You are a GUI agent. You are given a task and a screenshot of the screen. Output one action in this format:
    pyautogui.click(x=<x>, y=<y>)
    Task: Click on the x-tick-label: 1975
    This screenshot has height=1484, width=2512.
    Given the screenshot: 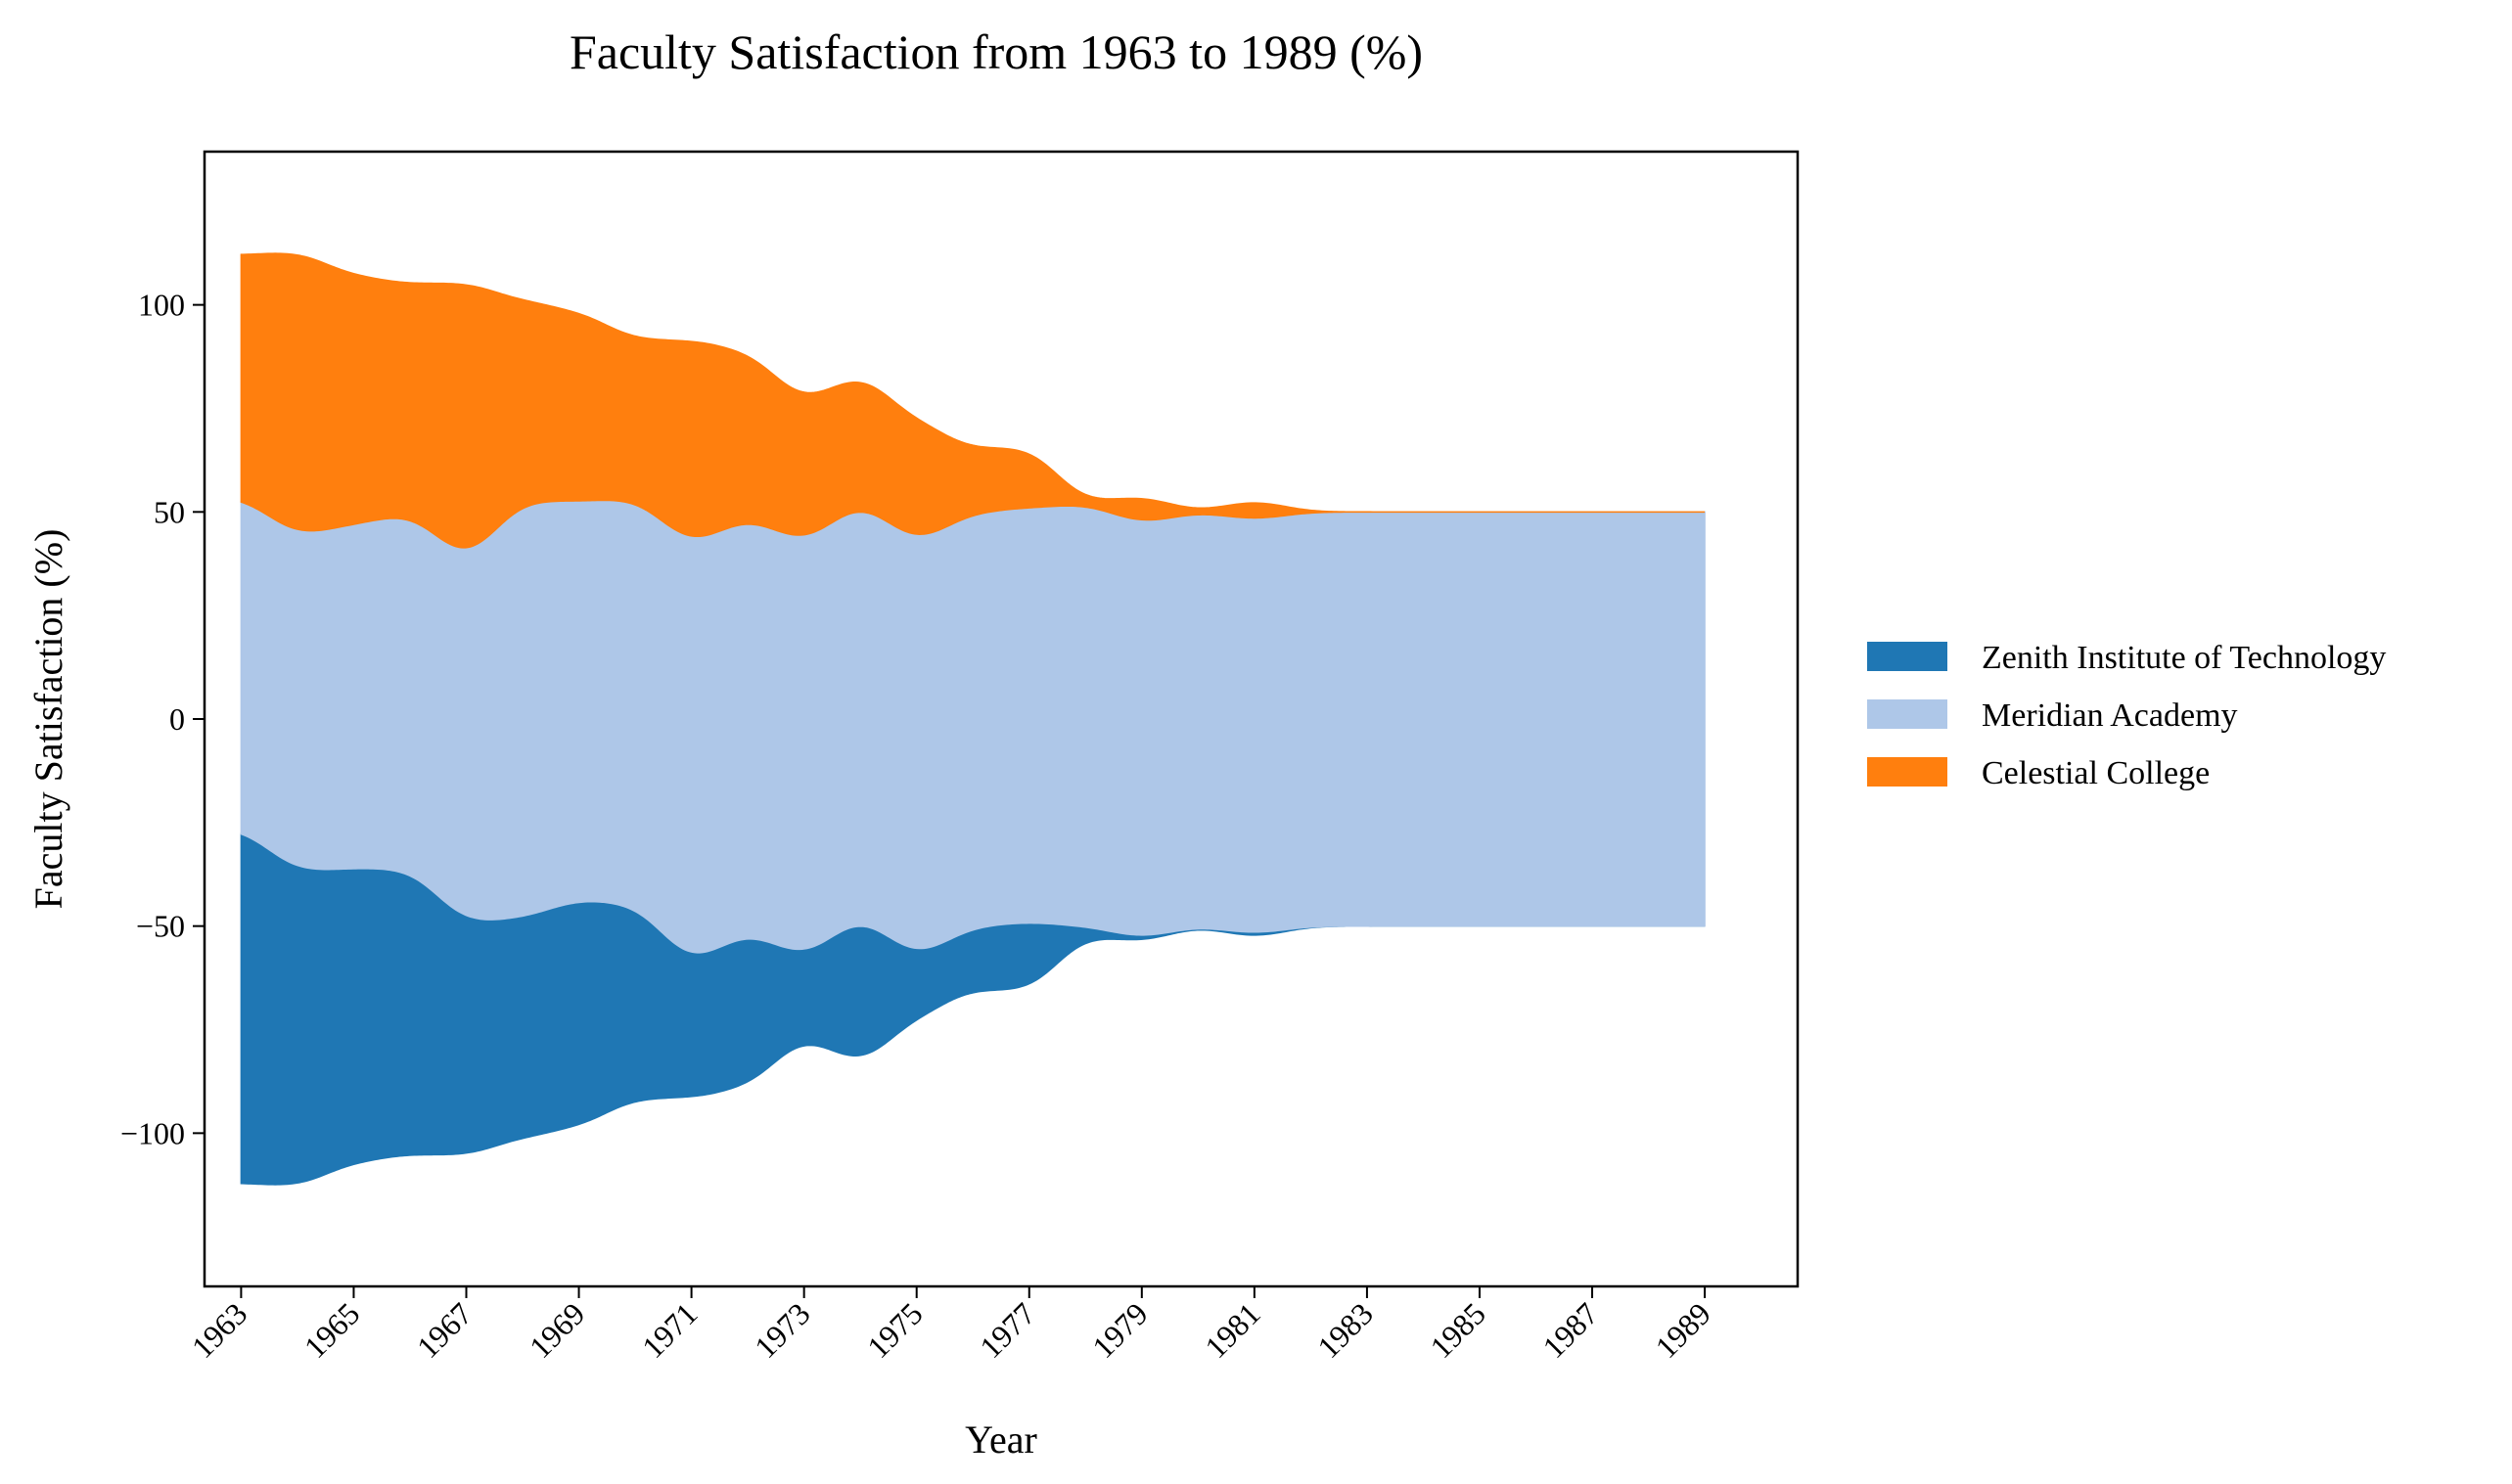 What is the action you would take?
    pyautogui.click(x=895, y=1330)
    